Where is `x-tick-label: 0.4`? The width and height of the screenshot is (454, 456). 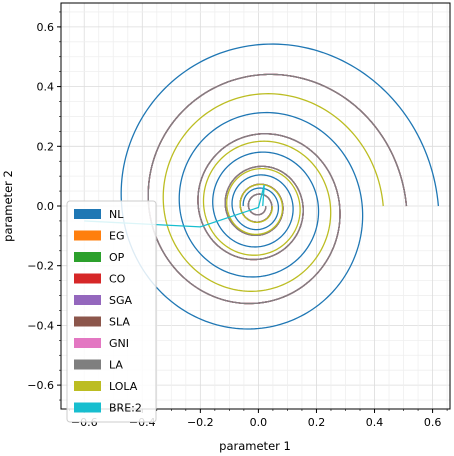 x-tick-label: 0.4 is located at coordinates (375, 422).